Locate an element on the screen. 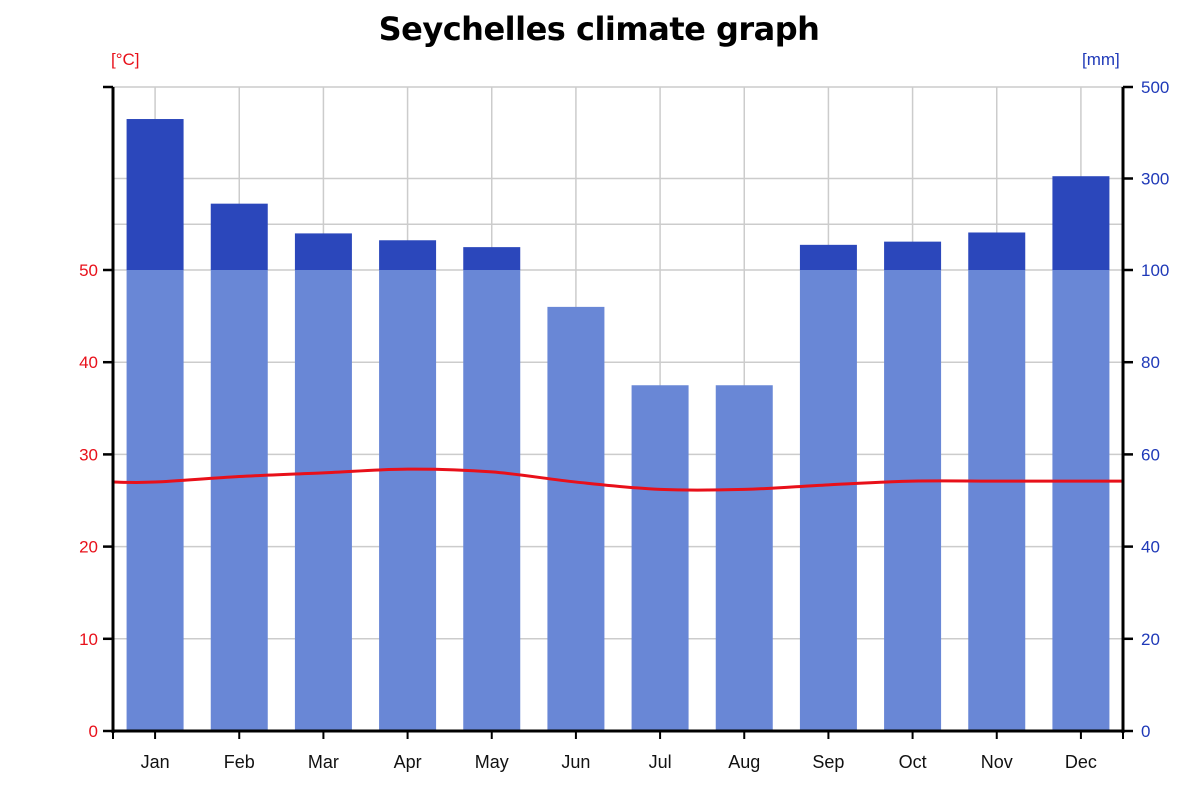 This screenshot has width=1198, height=794. precip-bar-top-jan is located at coordinates (155, 195).